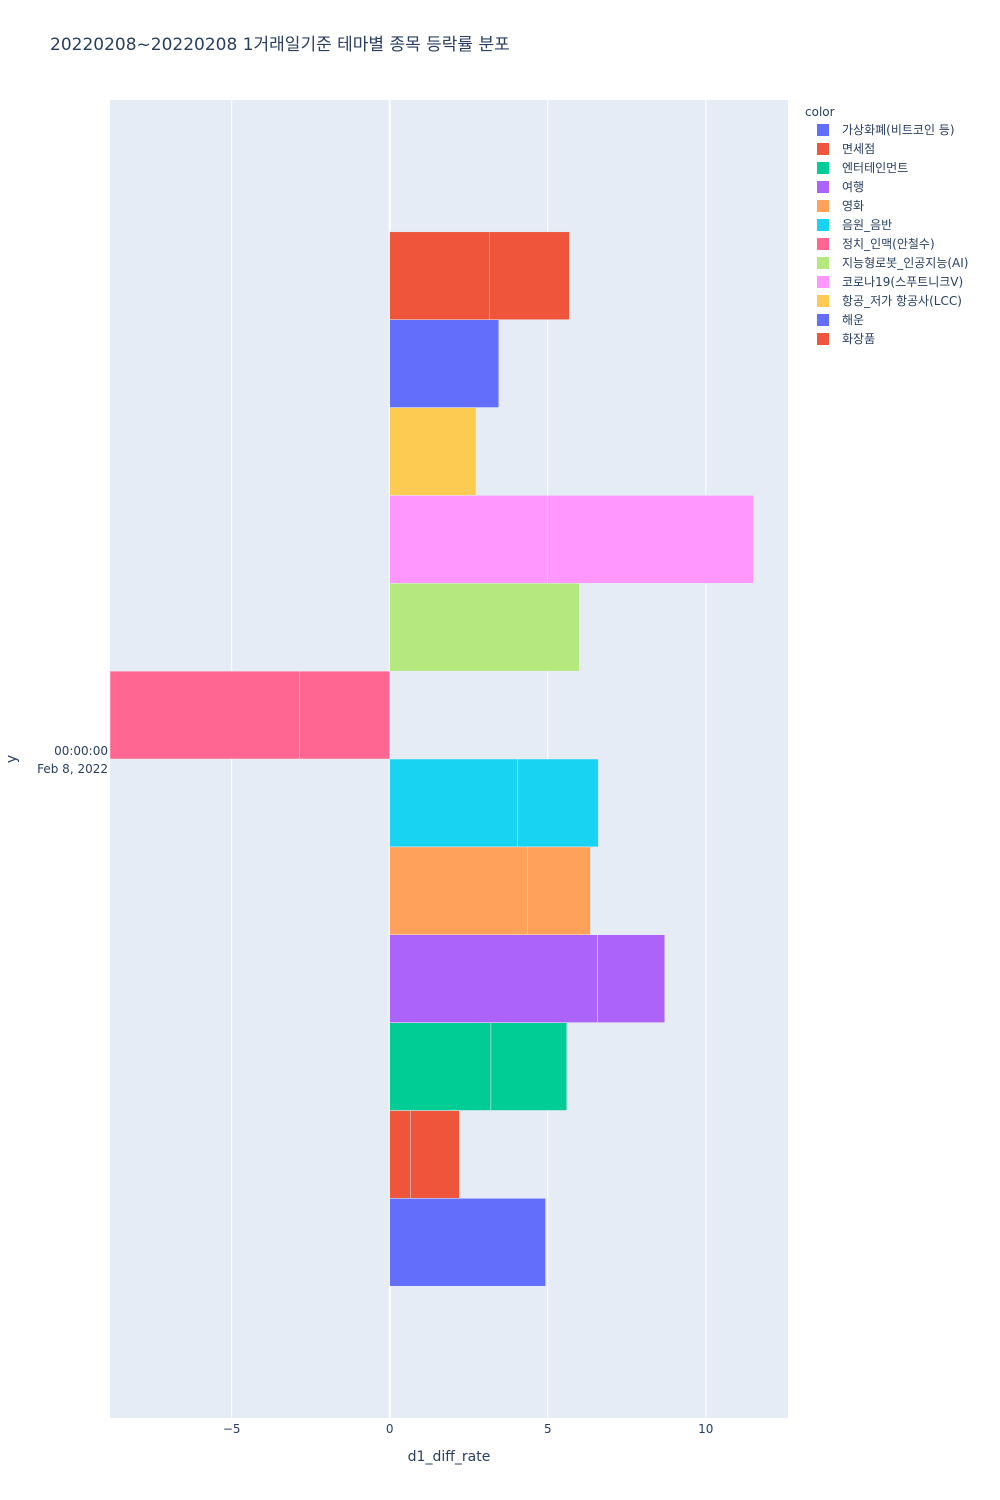  What do you see at coordinates (888, 244) in the screenshot?
I see `legend-label-6: 정치_인맥(안철수)` at bounding box center [888, 244].